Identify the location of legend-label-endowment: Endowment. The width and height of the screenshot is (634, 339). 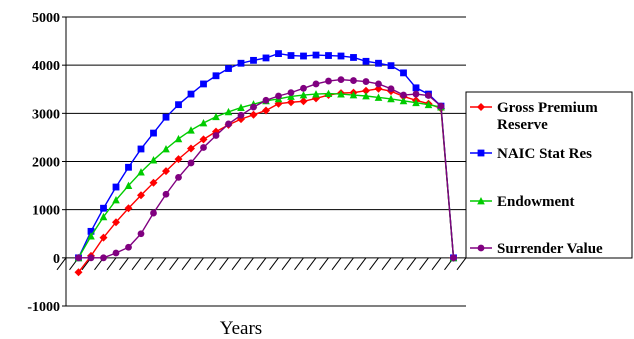
(536, 202).